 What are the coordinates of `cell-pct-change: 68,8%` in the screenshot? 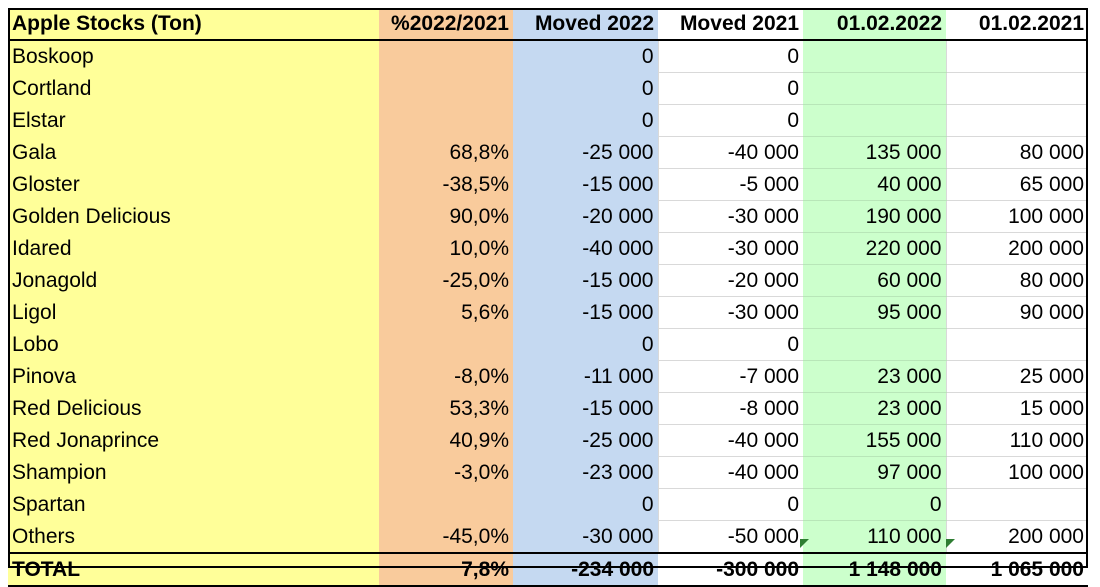 It's located at (446, 152).